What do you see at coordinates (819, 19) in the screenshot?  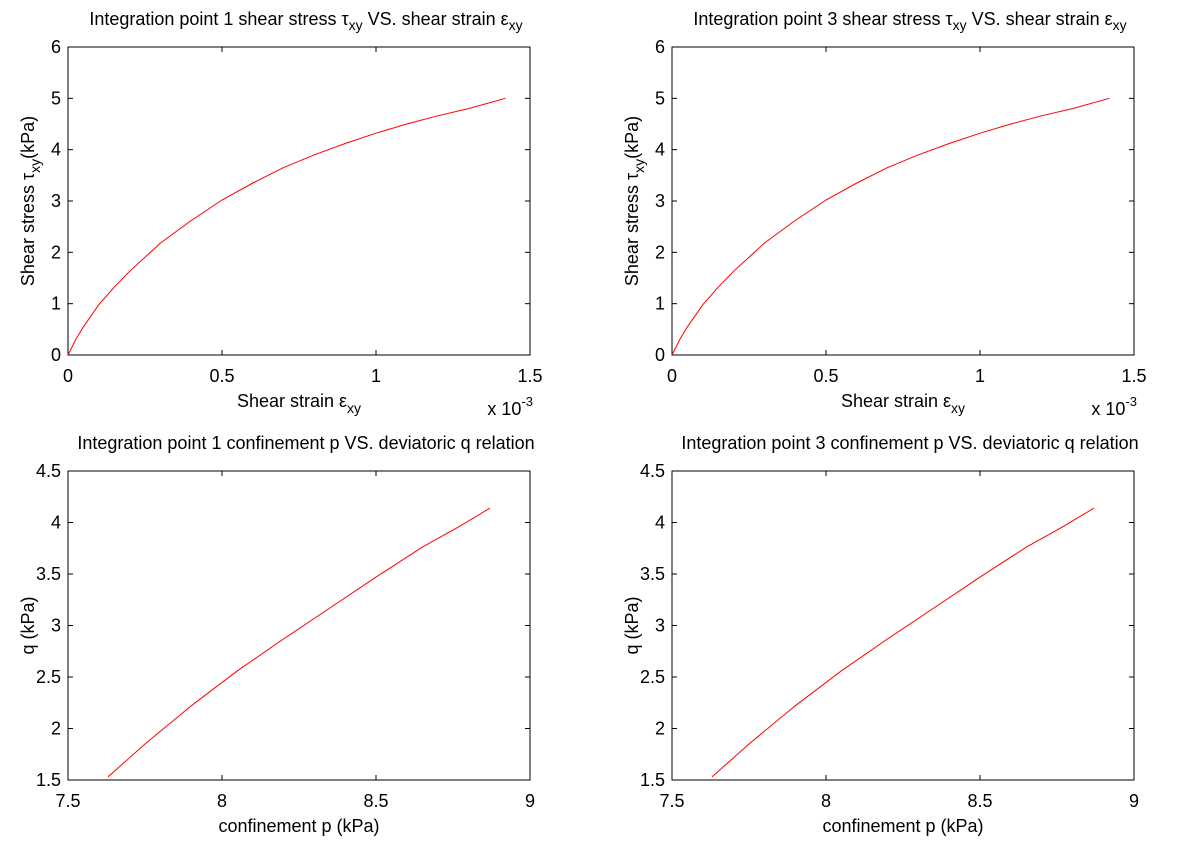 I see `chart-title-text: Integration point 3 shear stress` at bounding box center [819, 19].